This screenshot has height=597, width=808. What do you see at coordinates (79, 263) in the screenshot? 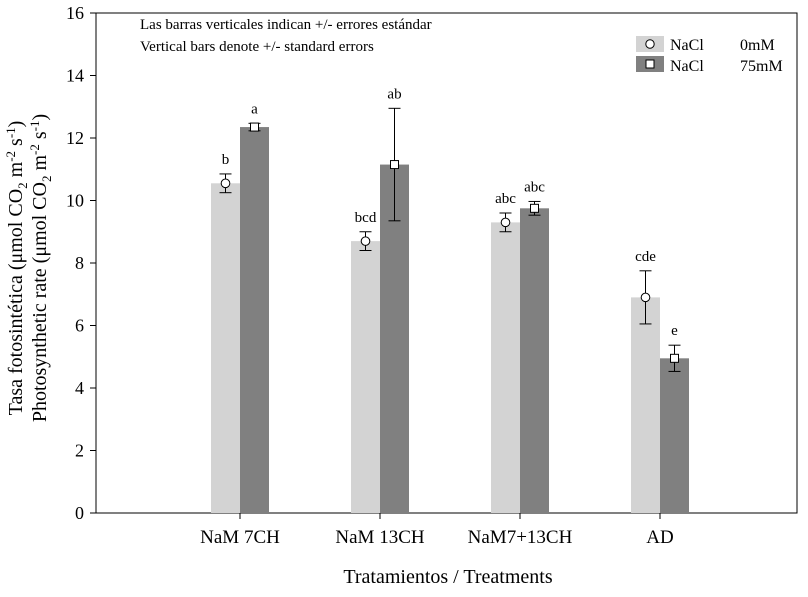
I see `y-tick-label: 8` at bounding box center [79, 263].